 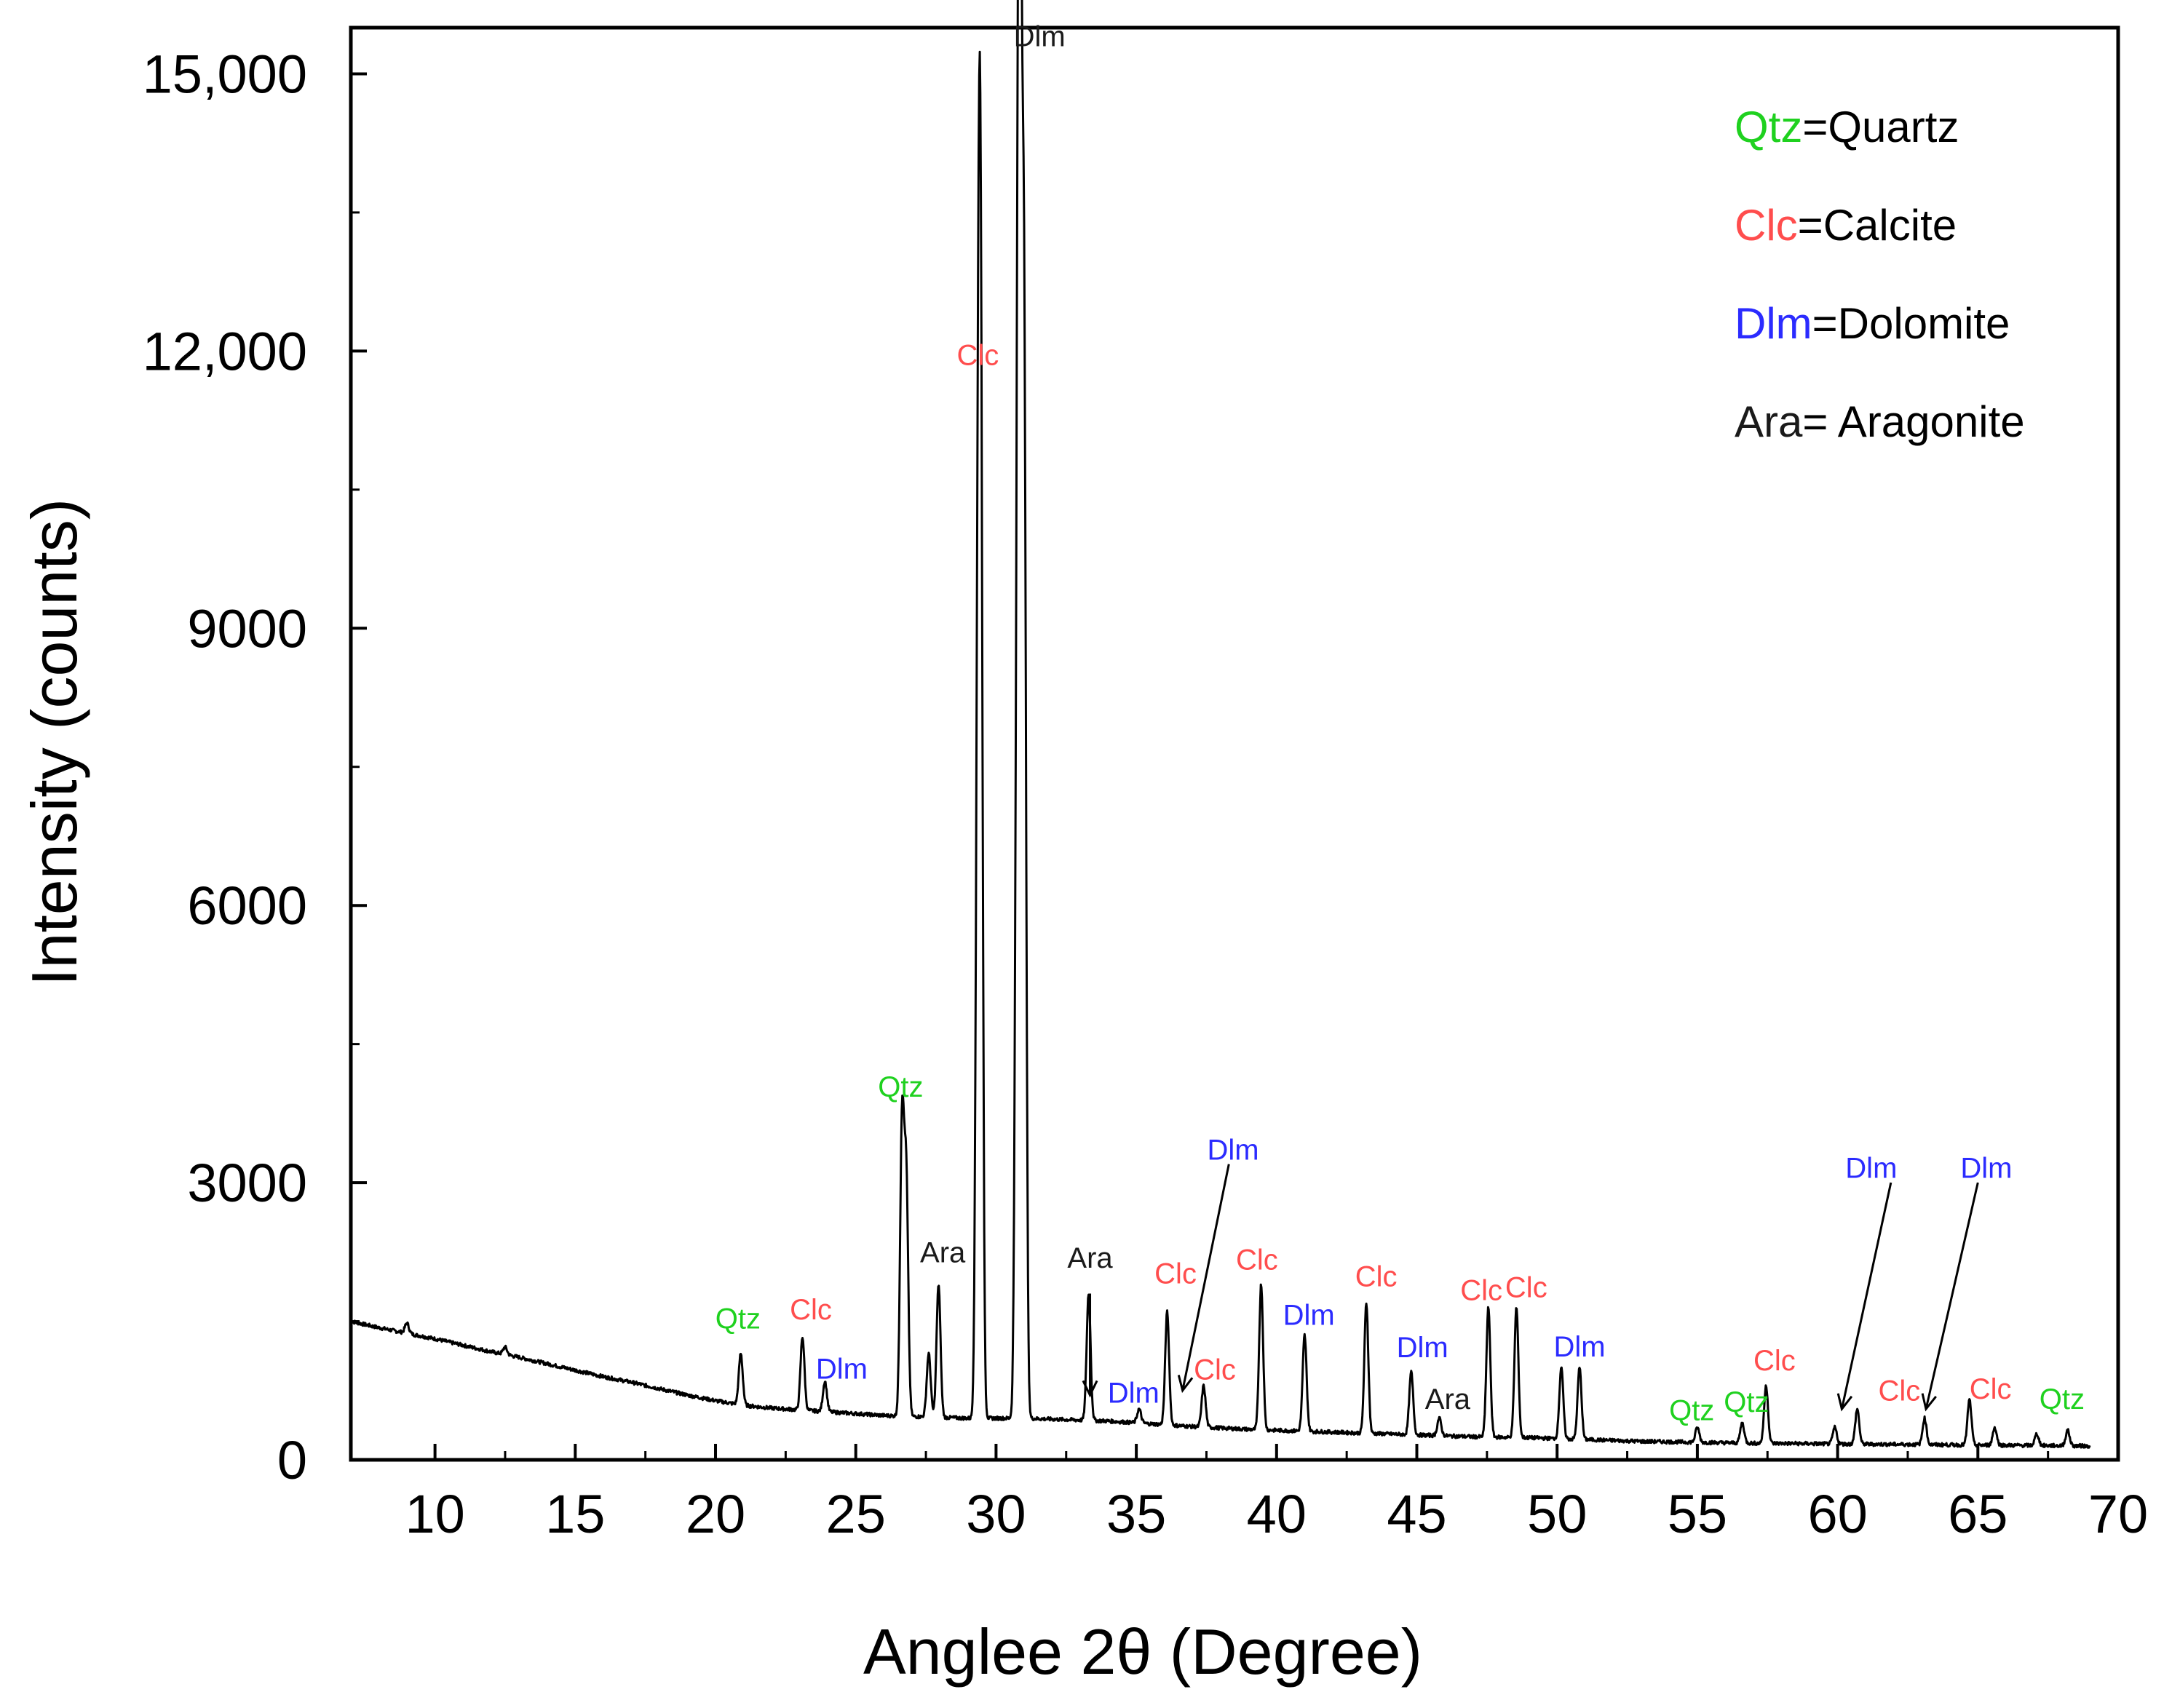 What do you see at coordinates (1277, 1514) in the screenshot?
I see `x-tick-label: 40` at bounding box center [1277, 1514].